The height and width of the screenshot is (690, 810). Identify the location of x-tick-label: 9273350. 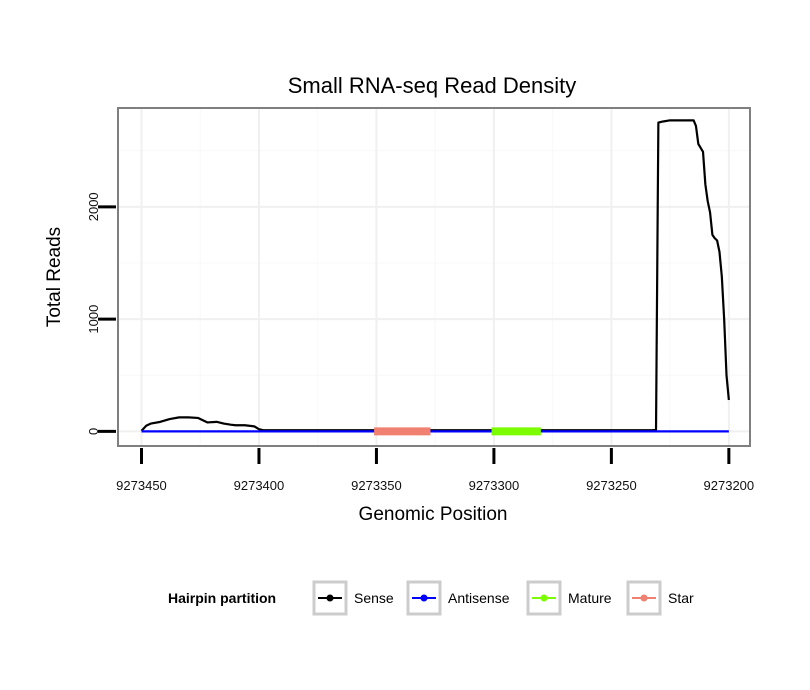
(376, 485).